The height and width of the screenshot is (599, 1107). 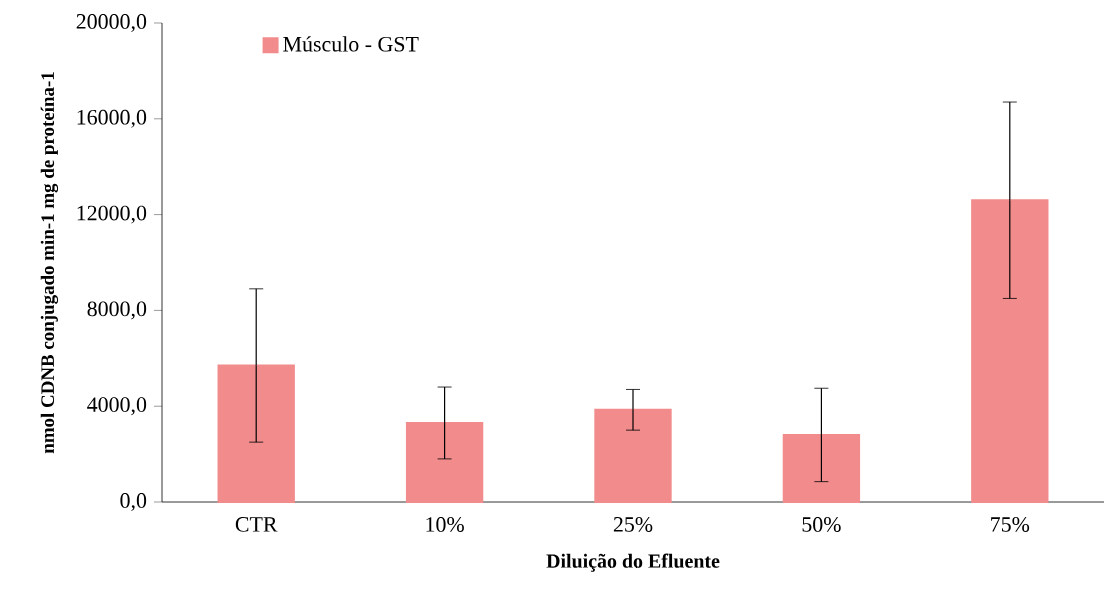 I want to click on y-tick-label: 12000,0, so click(x=112, y=214).